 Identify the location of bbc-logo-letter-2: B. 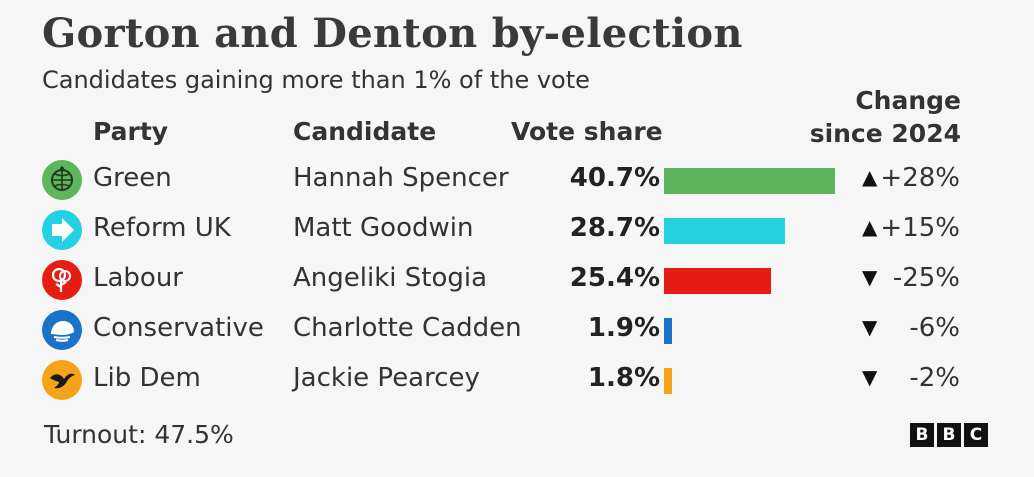
(949, 435).